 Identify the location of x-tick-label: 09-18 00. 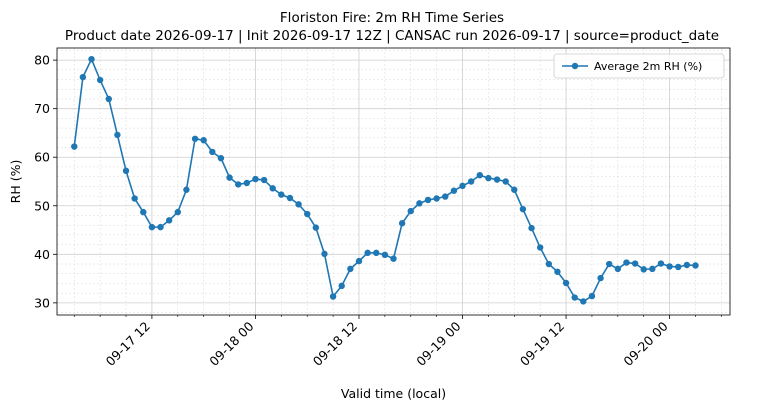
(231, 343).